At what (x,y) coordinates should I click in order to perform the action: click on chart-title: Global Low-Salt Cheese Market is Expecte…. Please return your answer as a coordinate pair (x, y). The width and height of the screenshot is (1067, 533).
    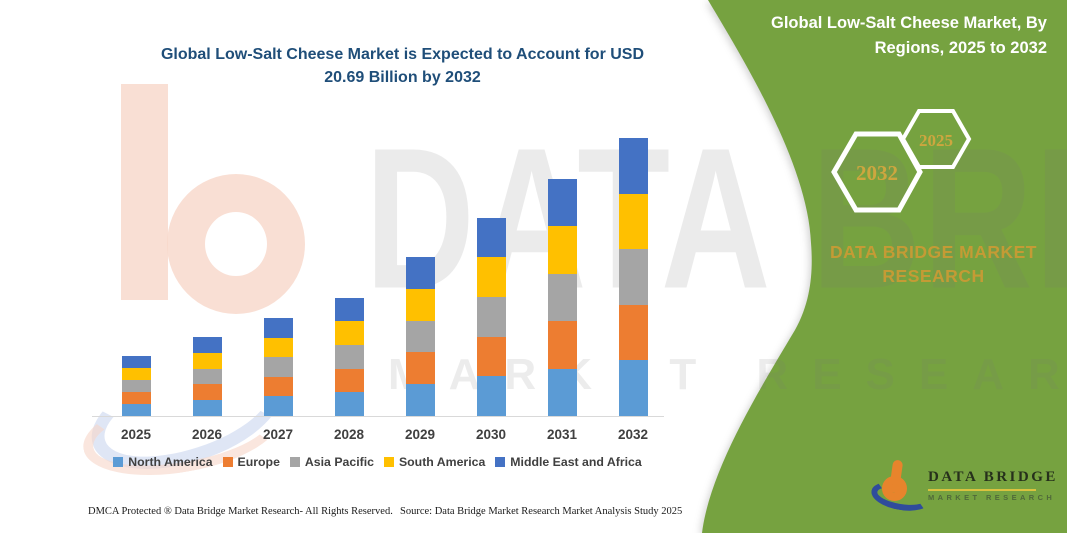
    Looking at the image, I should click on (402, 66).